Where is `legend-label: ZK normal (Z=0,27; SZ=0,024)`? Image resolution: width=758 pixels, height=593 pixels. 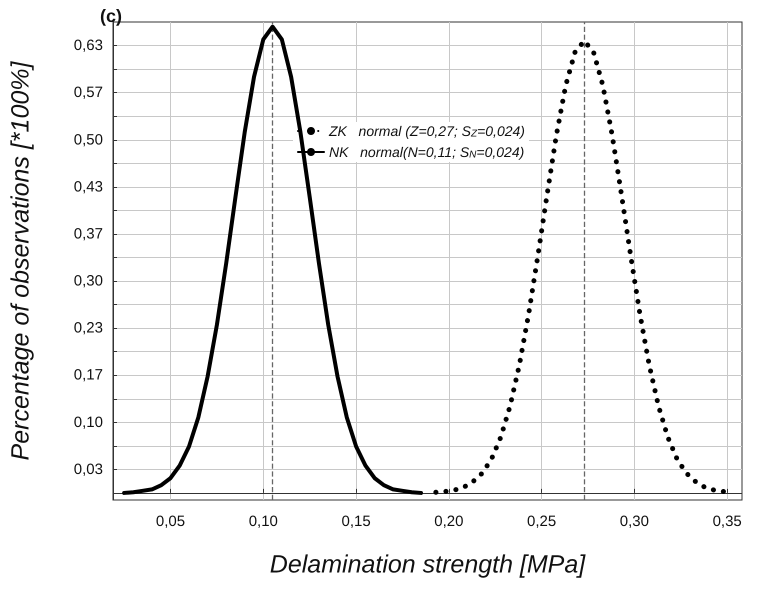 legend-label: ZK normal (Z=0,27; SZ=0,024) is located at coordinates (426, 131).